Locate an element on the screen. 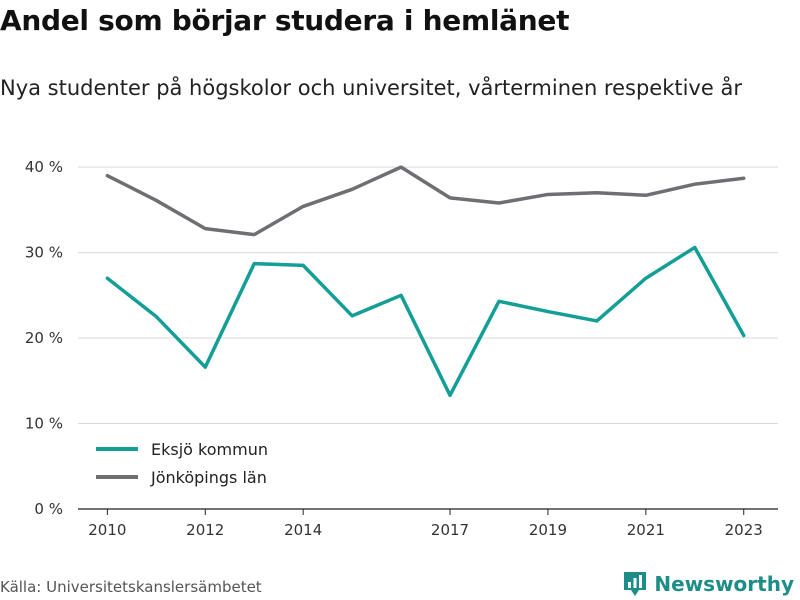  x-tick-label: 2012 is located at coordinates (205, 530).